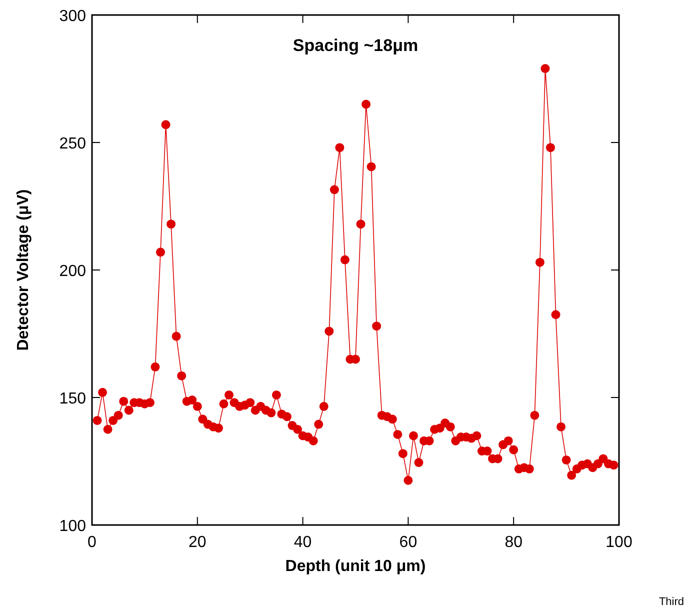  What do you see at coordinates (513, 542) in the screenshot?
I see `x-tick-label: 80` at bounding box center [513, 542].